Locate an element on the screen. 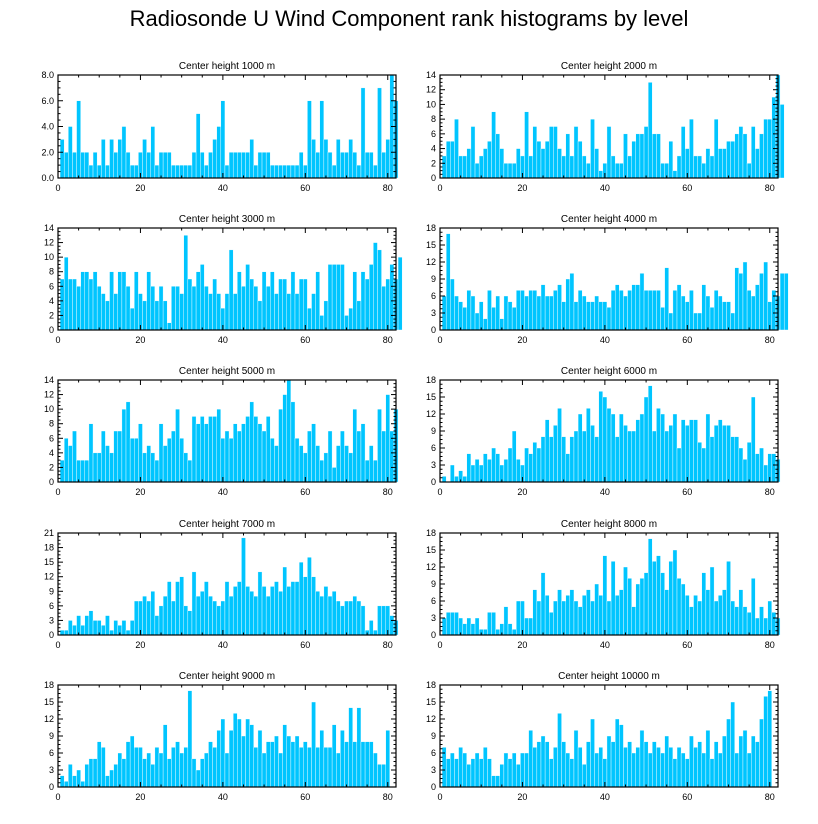 This screenshot has height=824, width=818. panel-2-xtick-label: 40 is located at coordinates (605, 188).